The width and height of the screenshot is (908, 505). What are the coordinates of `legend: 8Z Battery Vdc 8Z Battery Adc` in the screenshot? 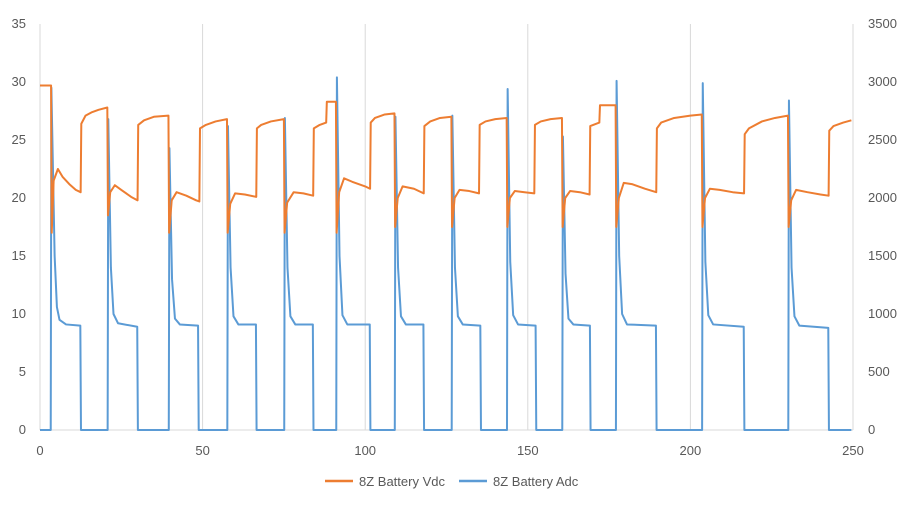 It's located at (452, 481).